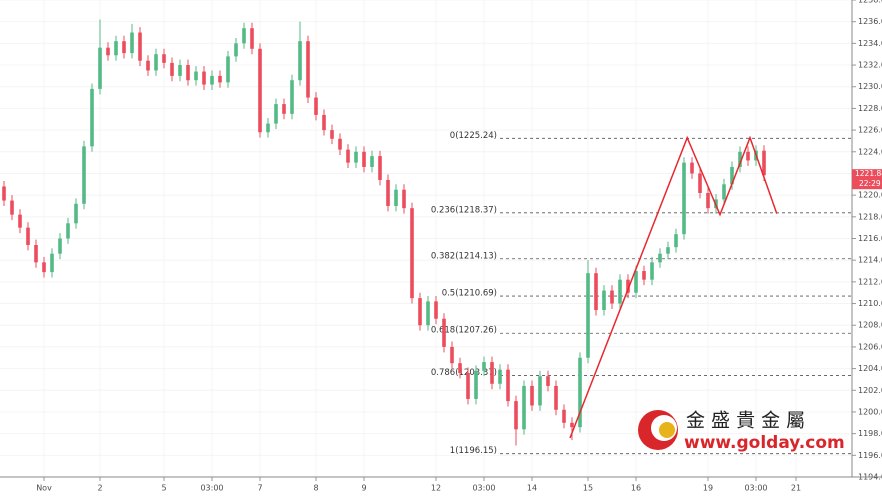  What do you see at coordinates (708, 488) in the screenshot?
I see `x-tick-label: 19` at bounding box center [708, 488].